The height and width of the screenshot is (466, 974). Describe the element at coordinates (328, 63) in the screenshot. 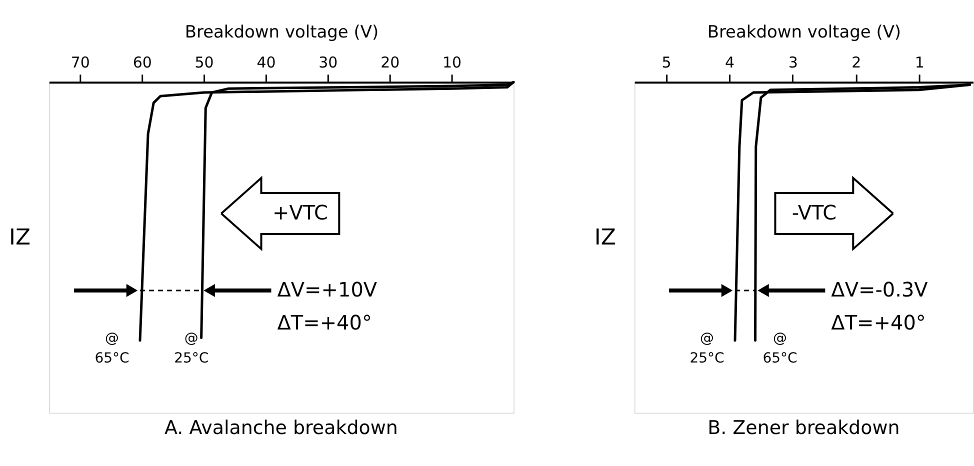

I see `x-tick-label: 30` at that location.